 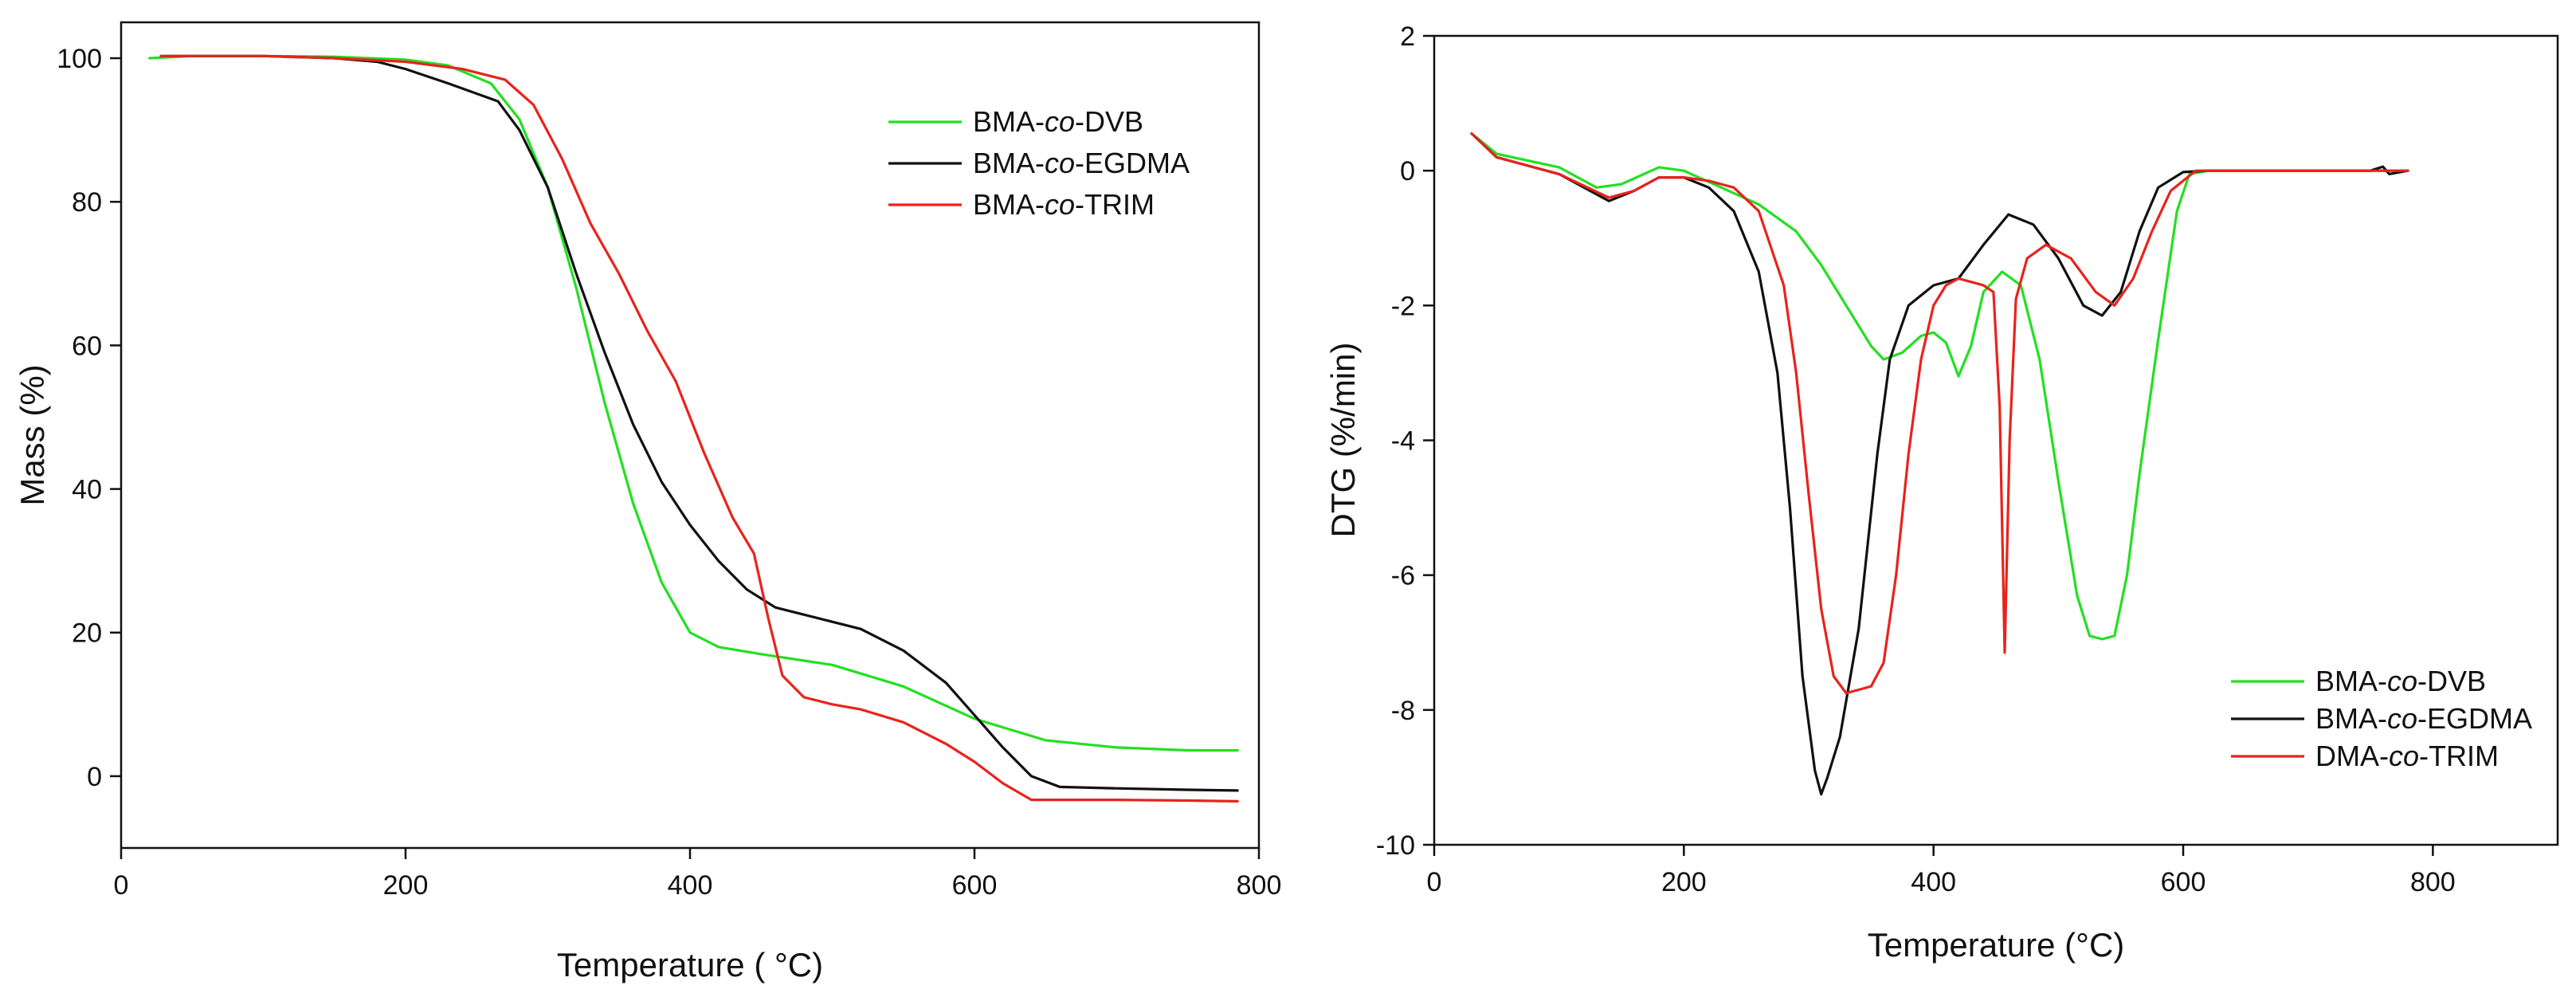 What do you see at coordinates (1407, 37) in the screenshot?
I see `y-tick-label: 2` at bounding box center [1407, 37].